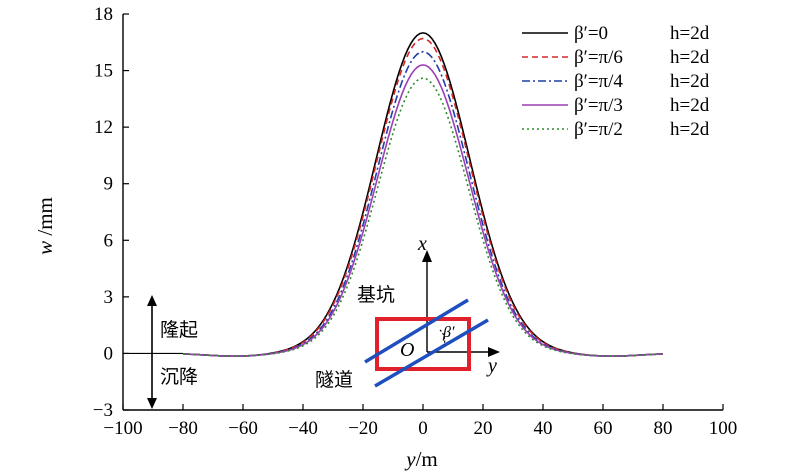 The height and width of the screenshot is (476, 800). What do you see at coordinates (494, 352) in the screenshot?
I see `inset-y-arrow-icon` at bounding box center [494, 352].